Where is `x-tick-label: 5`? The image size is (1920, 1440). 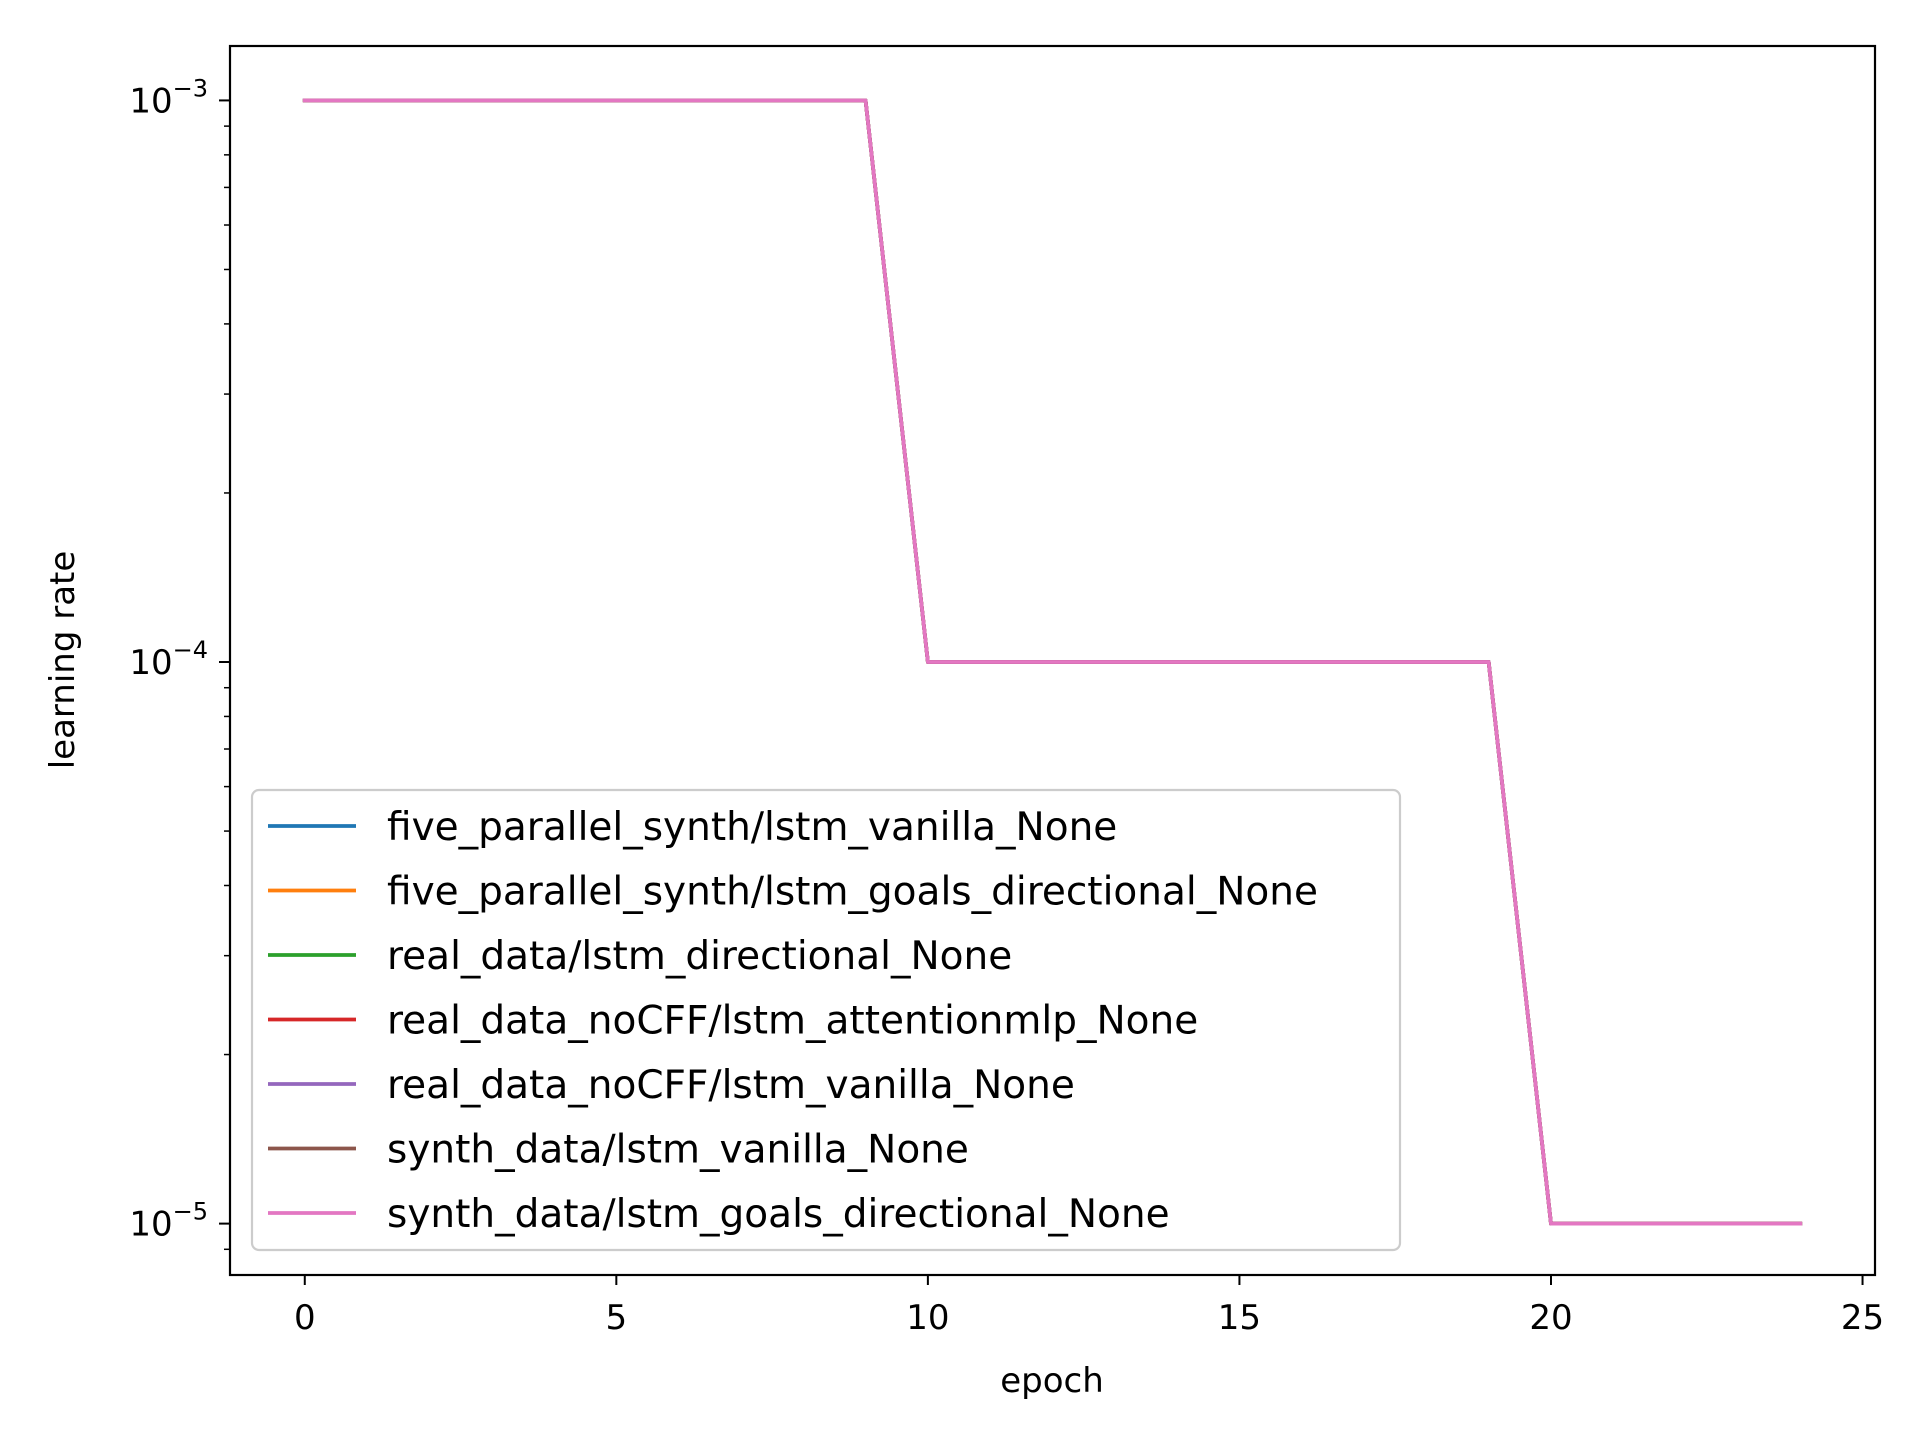
x-tick-label: 5 is located at coordinates (617, 1318).